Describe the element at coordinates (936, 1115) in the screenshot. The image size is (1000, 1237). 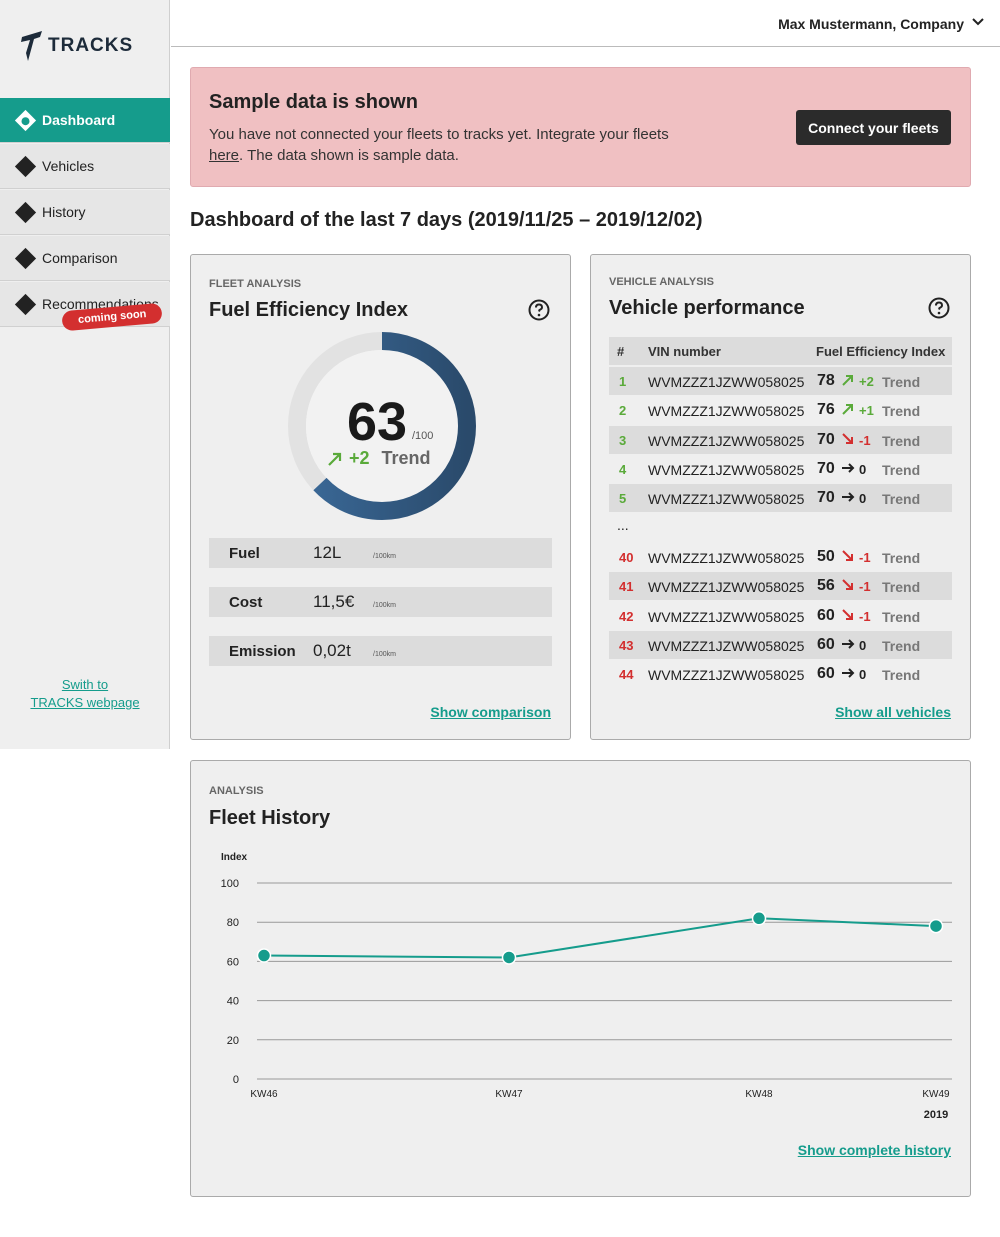
I see `x-year-label: 2019` at that location.